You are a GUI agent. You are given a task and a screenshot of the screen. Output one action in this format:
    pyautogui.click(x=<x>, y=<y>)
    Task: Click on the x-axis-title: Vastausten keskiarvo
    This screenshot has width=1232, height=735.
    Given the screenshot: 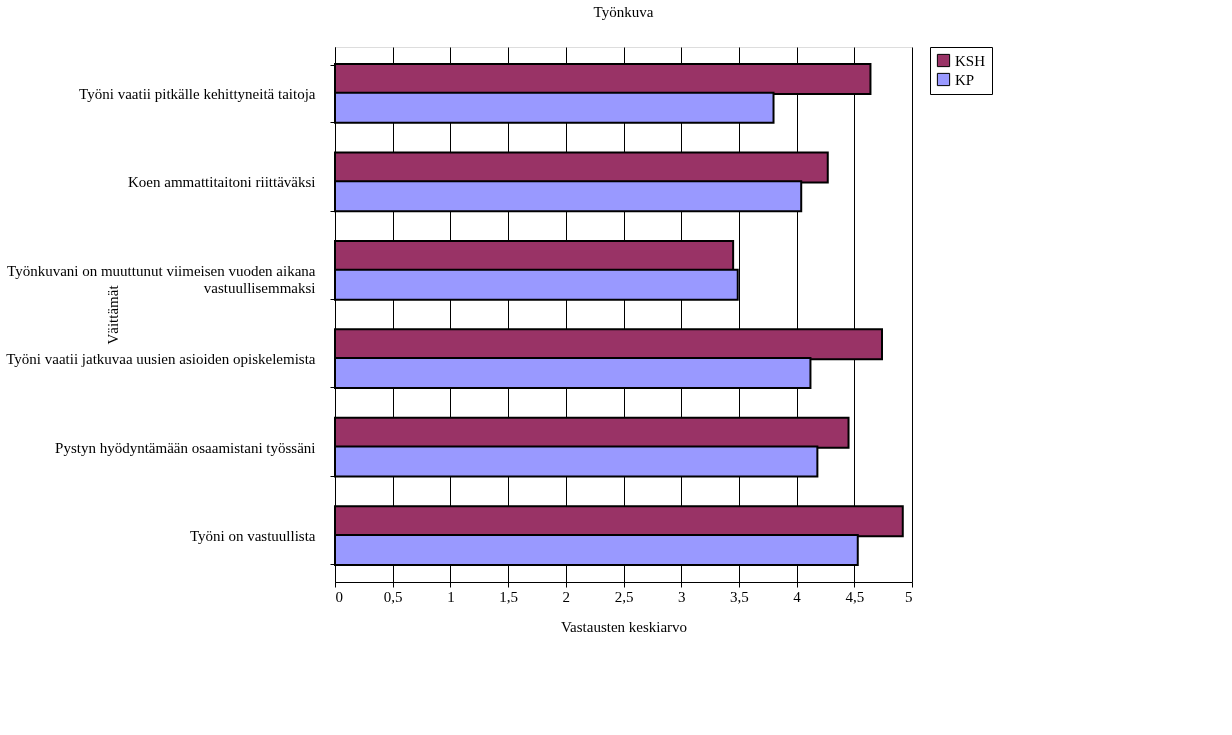 What is the action you would take?
    pyautogui.click(x=624, y=626)
    